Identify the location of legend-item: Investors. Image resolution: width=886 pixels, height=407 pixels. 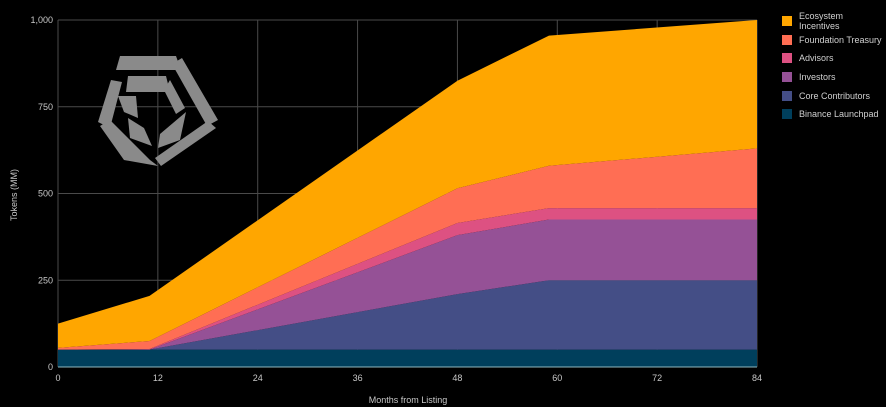
(834, 77).